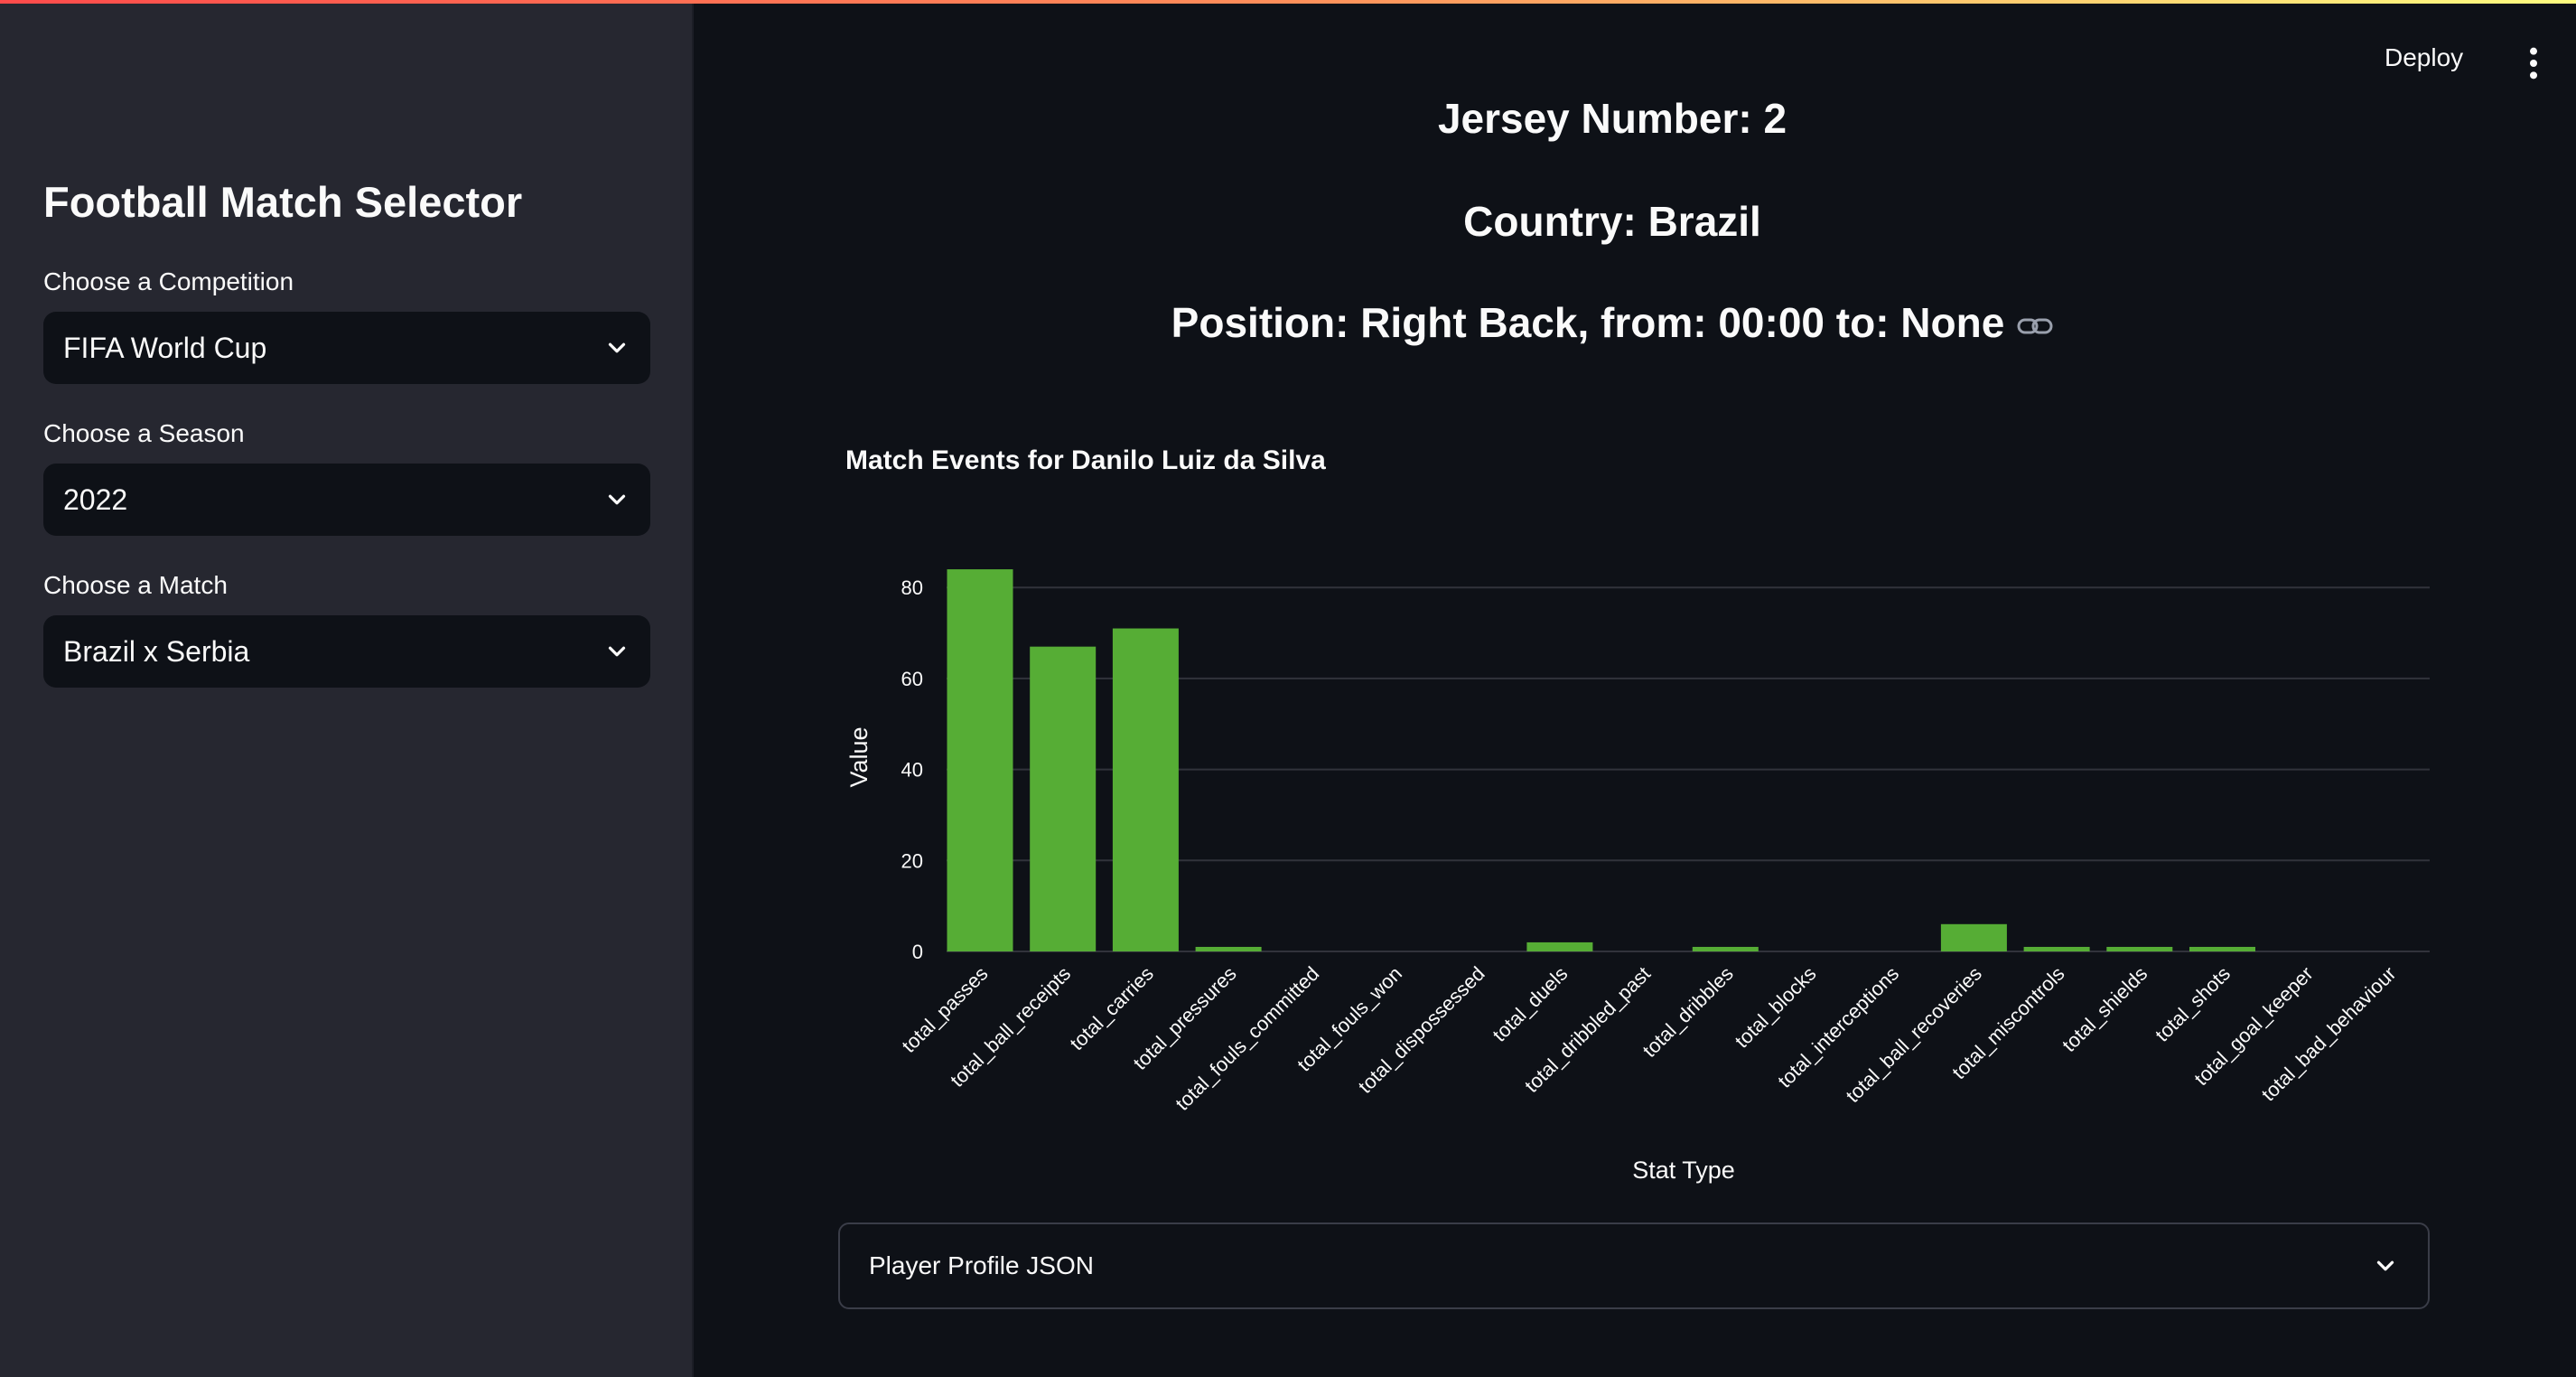 The width and height of the screenshot is (2576, 1377). I want to click on y-tick-label: 0, so click(917, 952).